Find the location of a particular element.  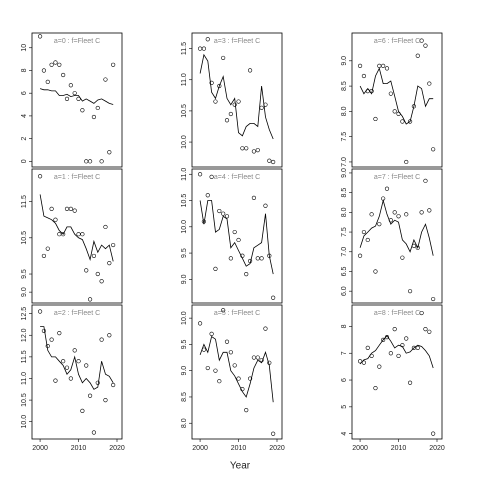

y-tick-label: 2 is located at coordinates (24, 139).